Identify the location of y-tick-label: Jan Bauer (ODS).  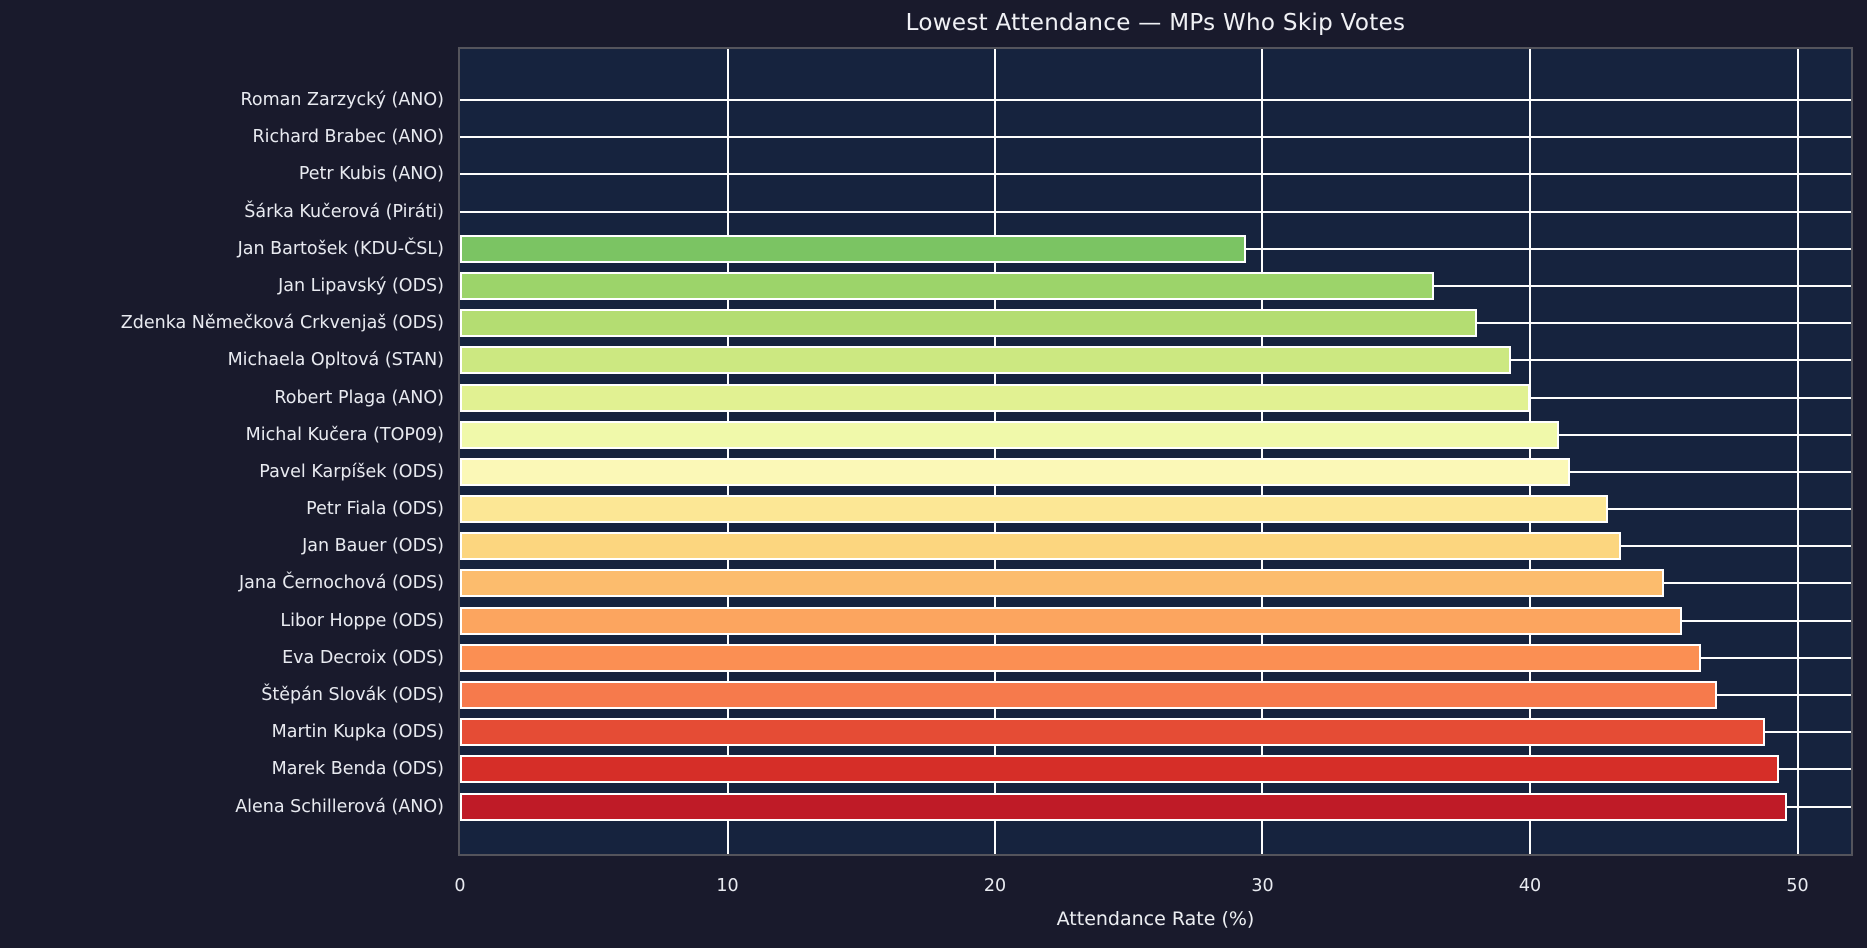
(373, 546).